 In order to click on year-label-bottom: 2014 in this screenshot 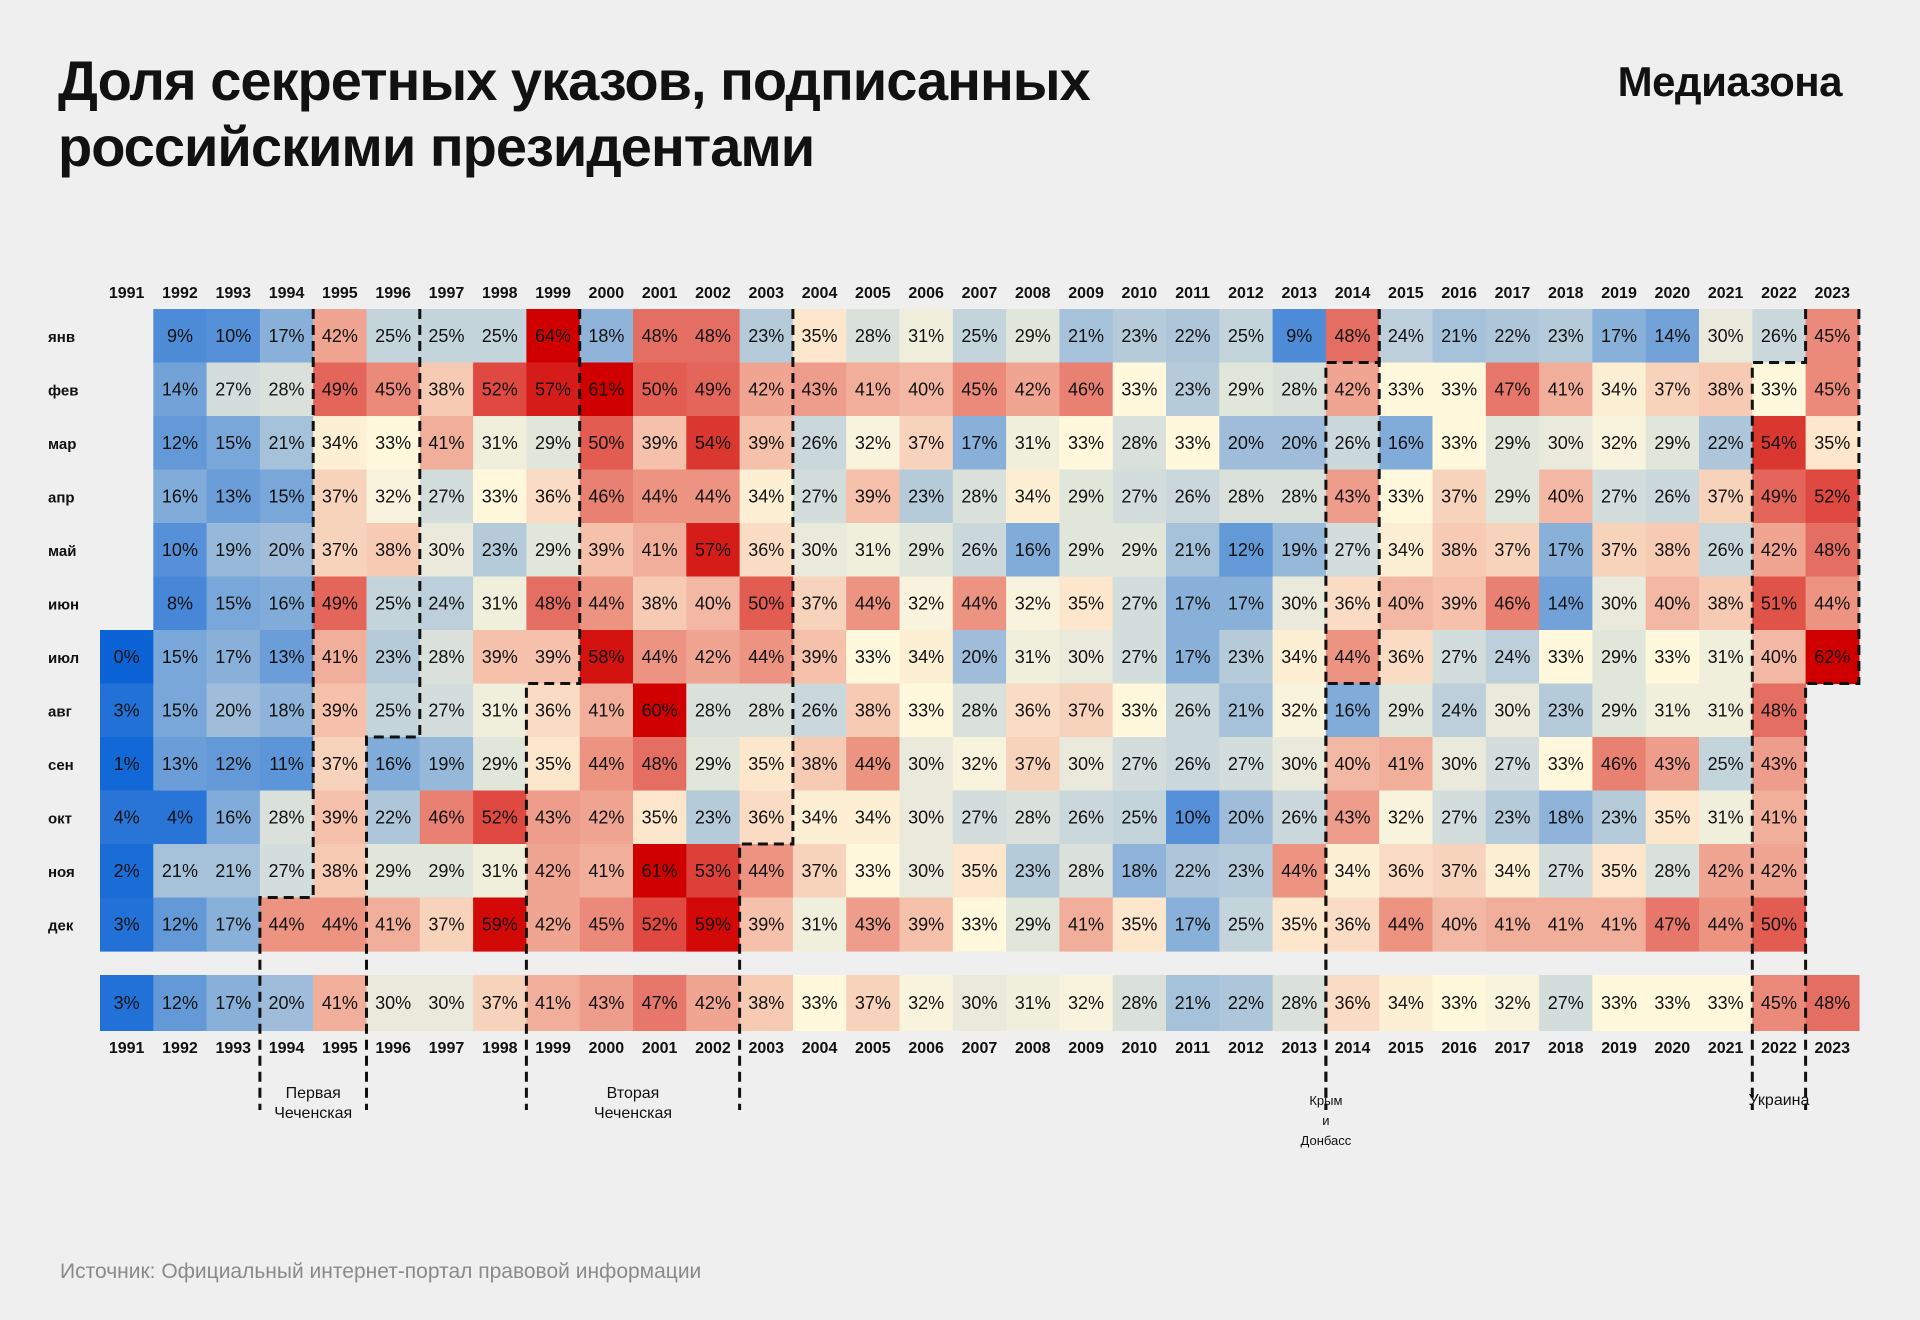, I will do `click(1353, 1048)`.